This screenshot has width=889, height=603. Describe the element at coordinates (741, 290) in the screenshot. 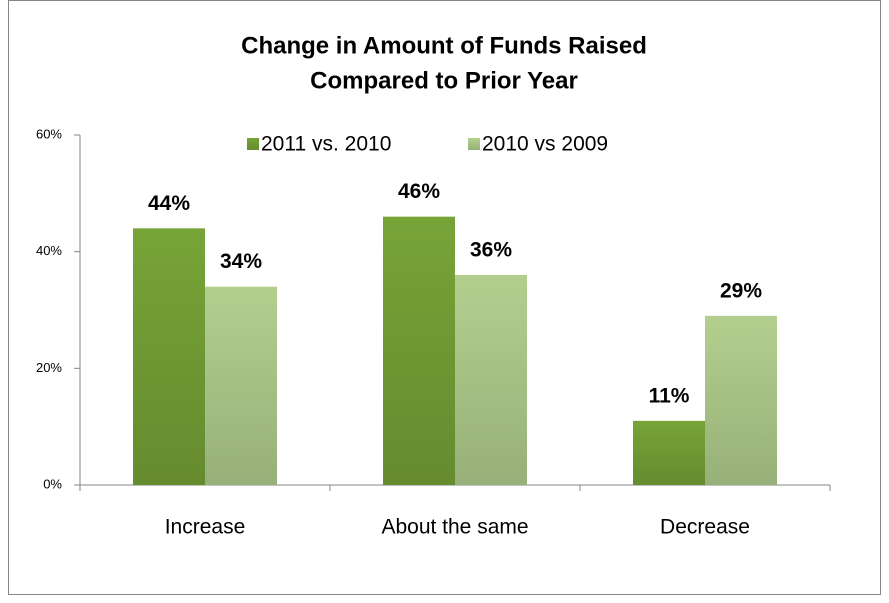

I see `data-label: 29%` at that location.